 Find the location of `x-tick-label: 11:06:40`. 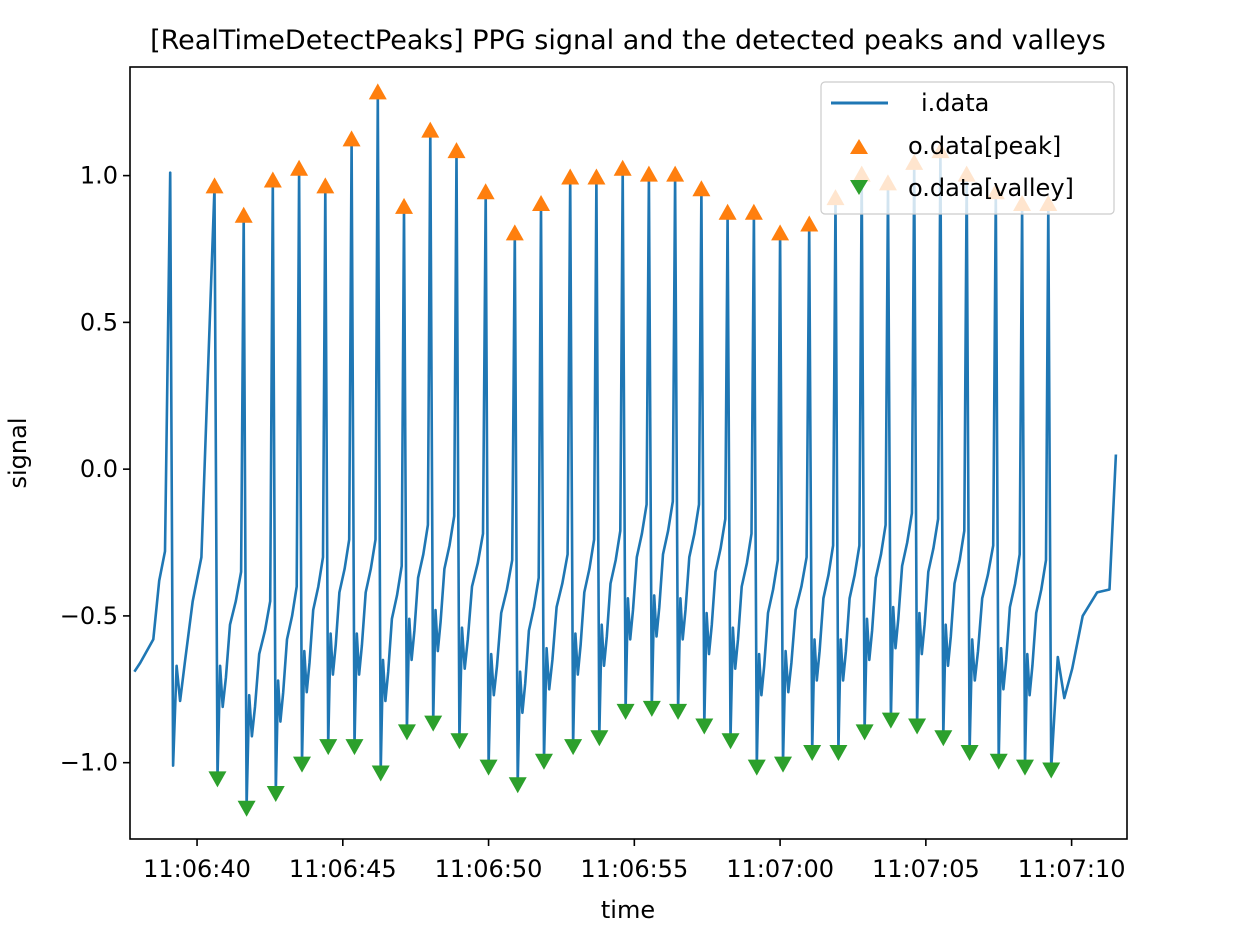

x-tick-label: 11:06:40 is located at coordinates (197, 869).